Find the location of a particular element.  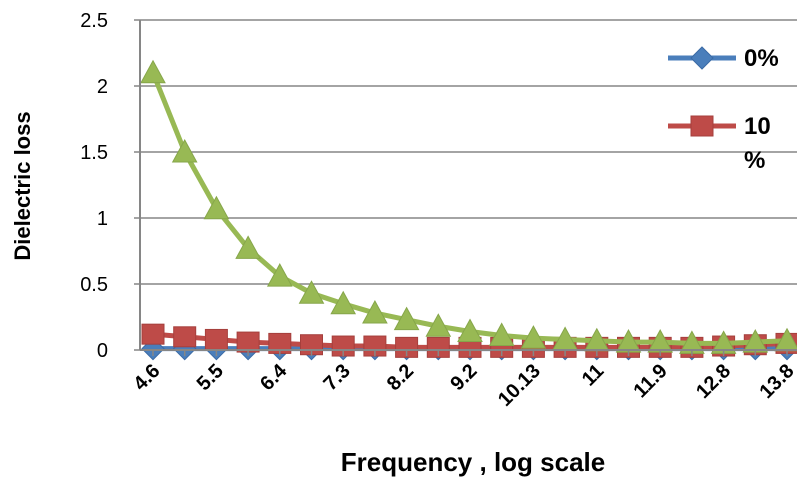

x-tick-label: 9.2 is located at coordinates (463, 377).